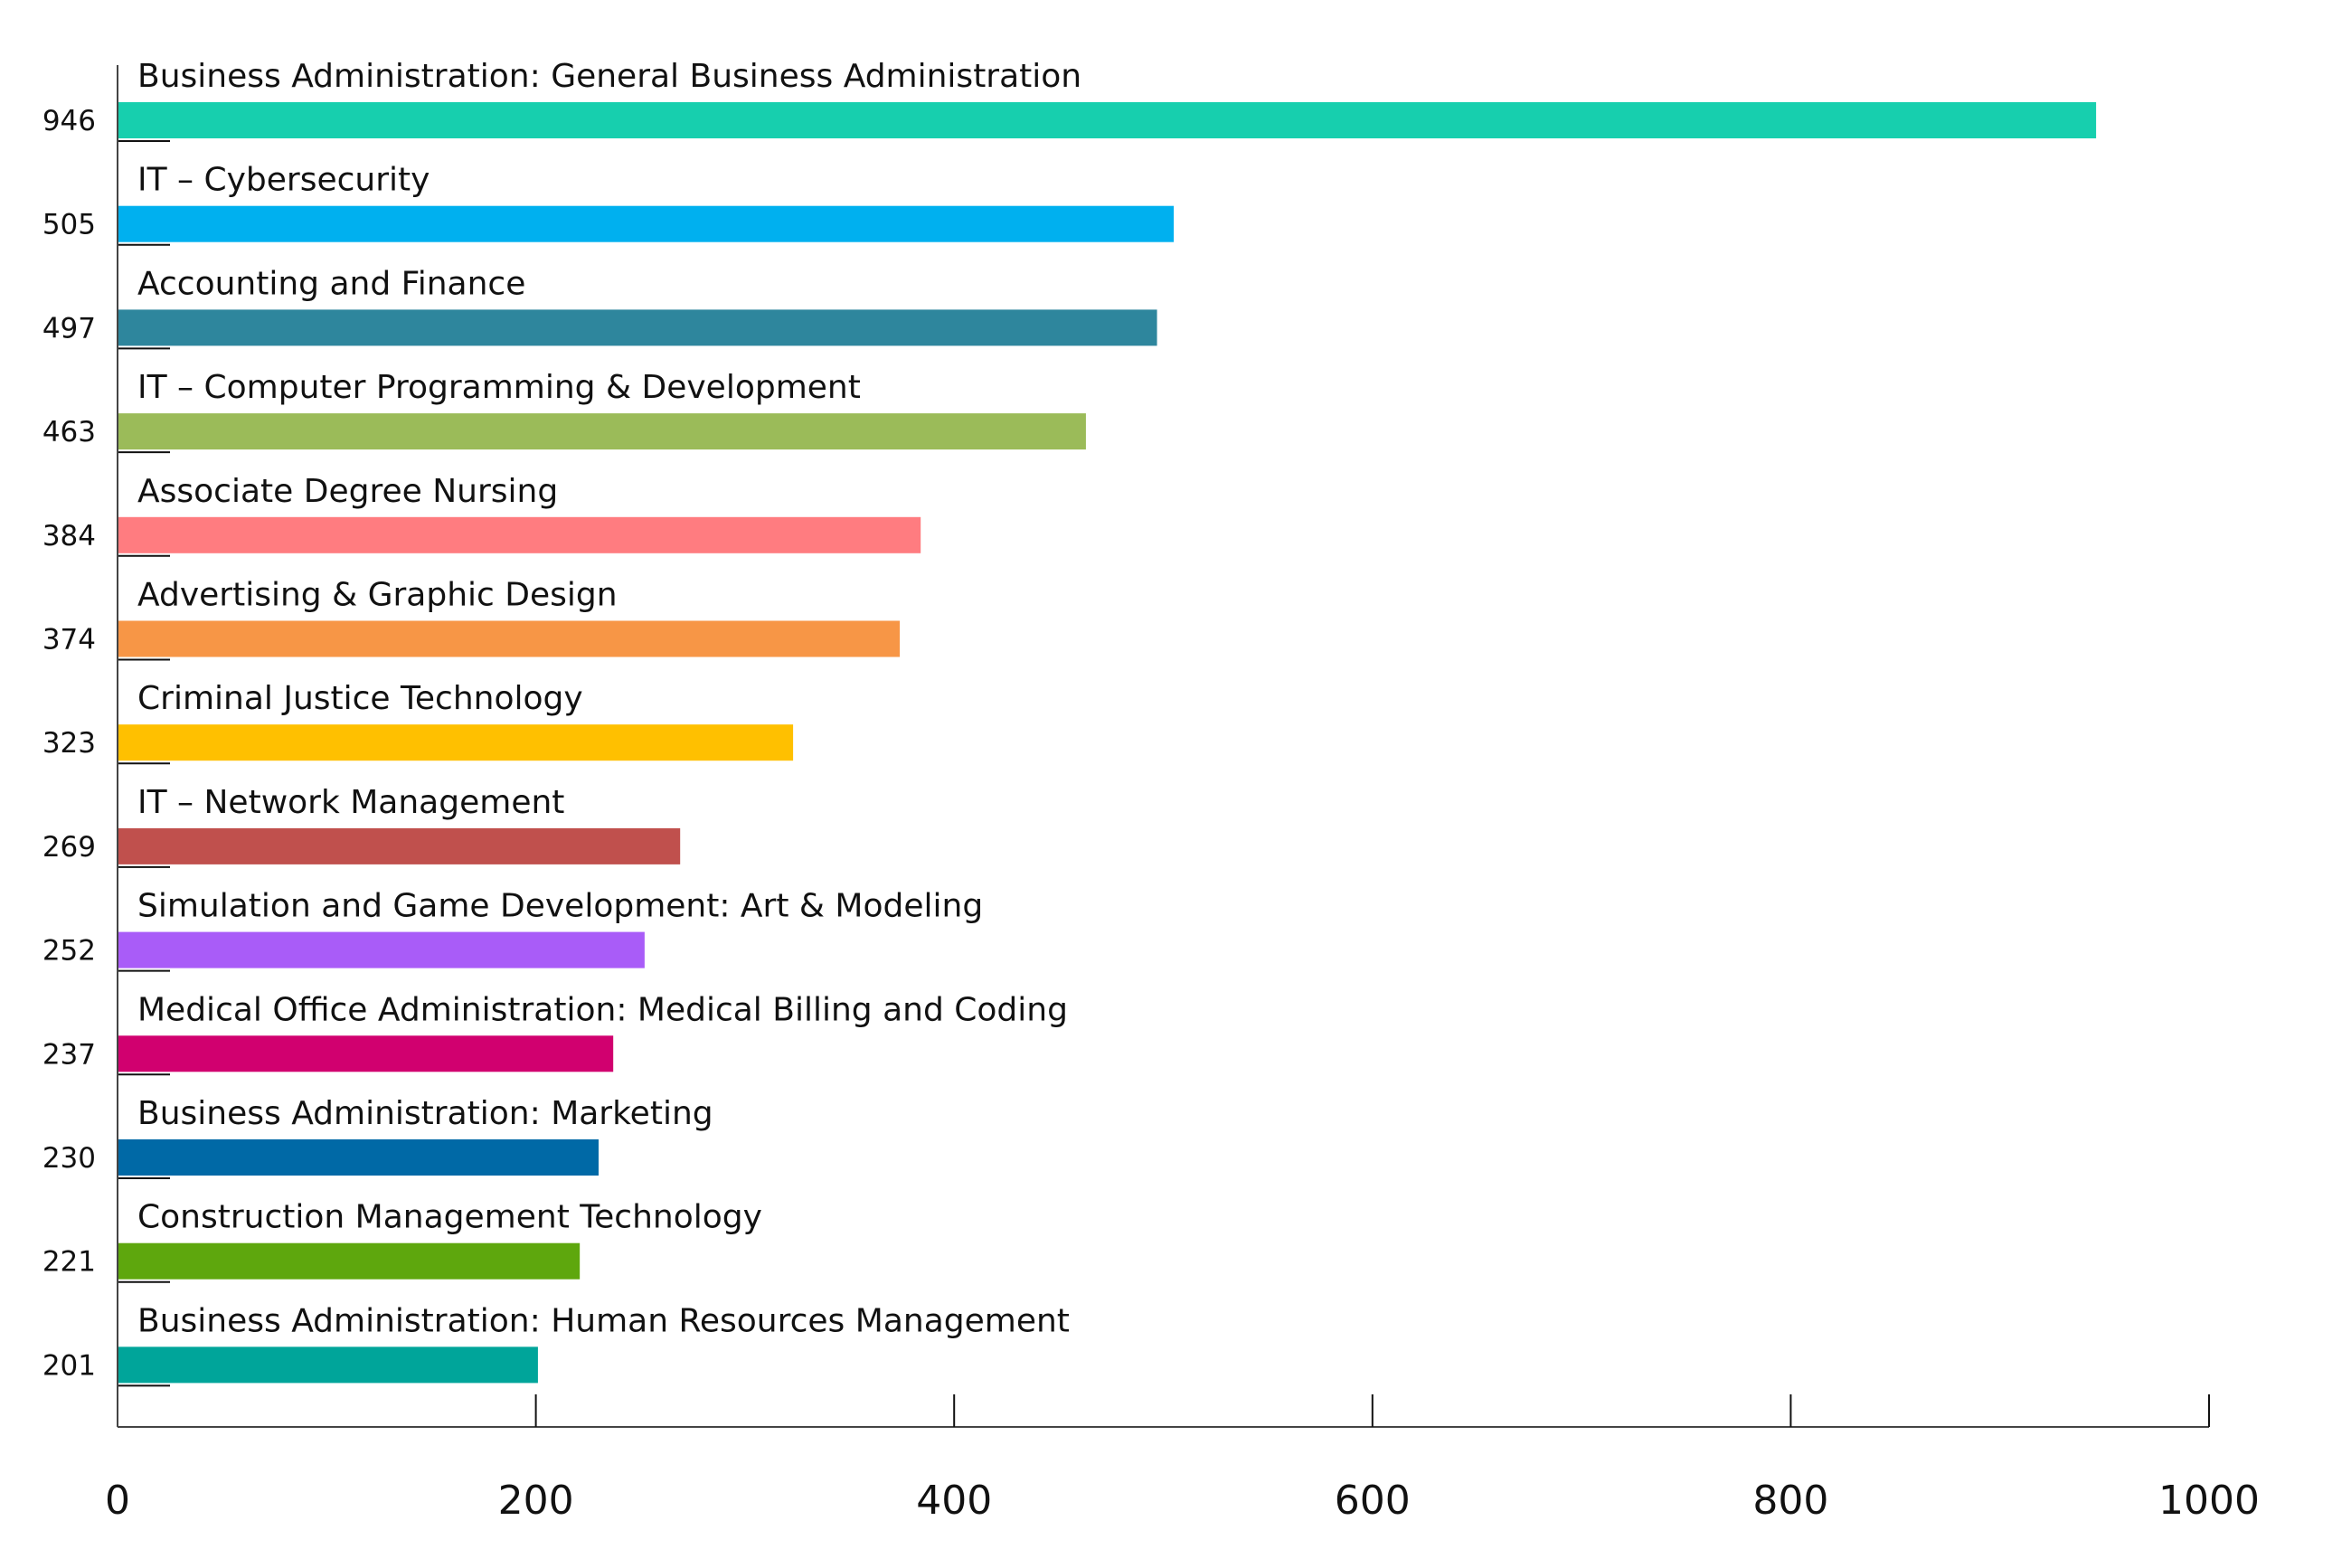  Describe the element at coordinates (1373, 1501) in the screenshot. I see `x-tick-label: 600` at that location.